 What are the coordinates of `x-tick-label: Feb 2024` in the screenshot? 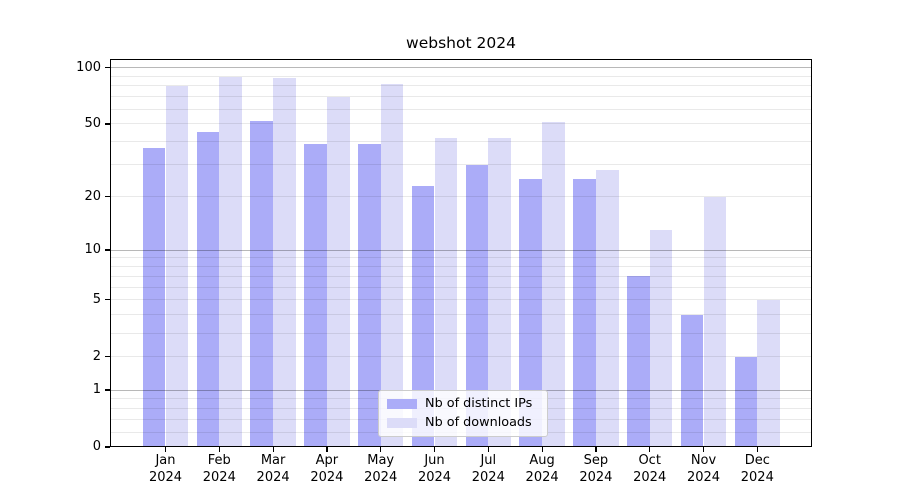 It's located at (219, 469).